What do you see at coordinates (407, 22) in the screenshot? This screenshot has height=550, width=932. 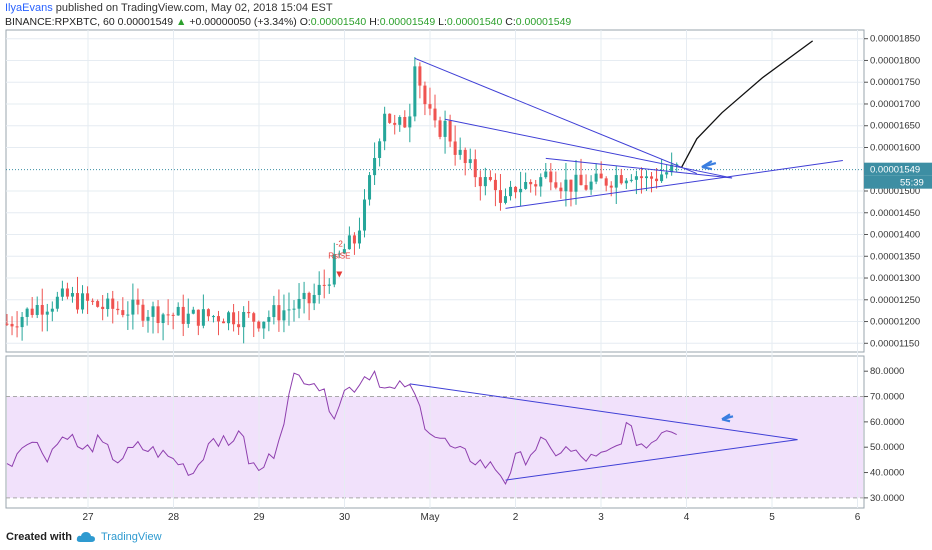 I see `high-value: 0.00001549` at bounding box center [407, 22].